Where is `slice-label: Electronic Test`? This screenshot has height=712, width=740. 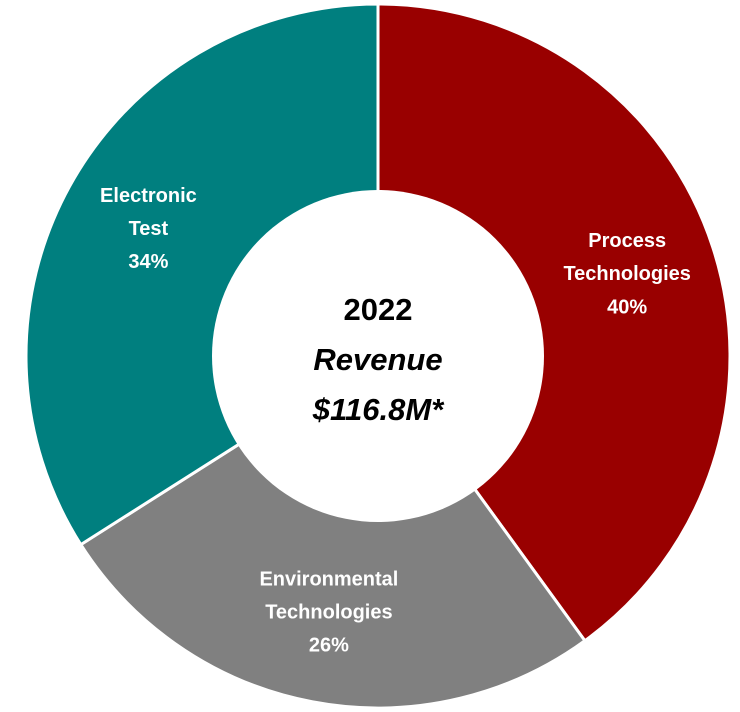 slice-label: Electronic Test is located at coordinates (148, 212).